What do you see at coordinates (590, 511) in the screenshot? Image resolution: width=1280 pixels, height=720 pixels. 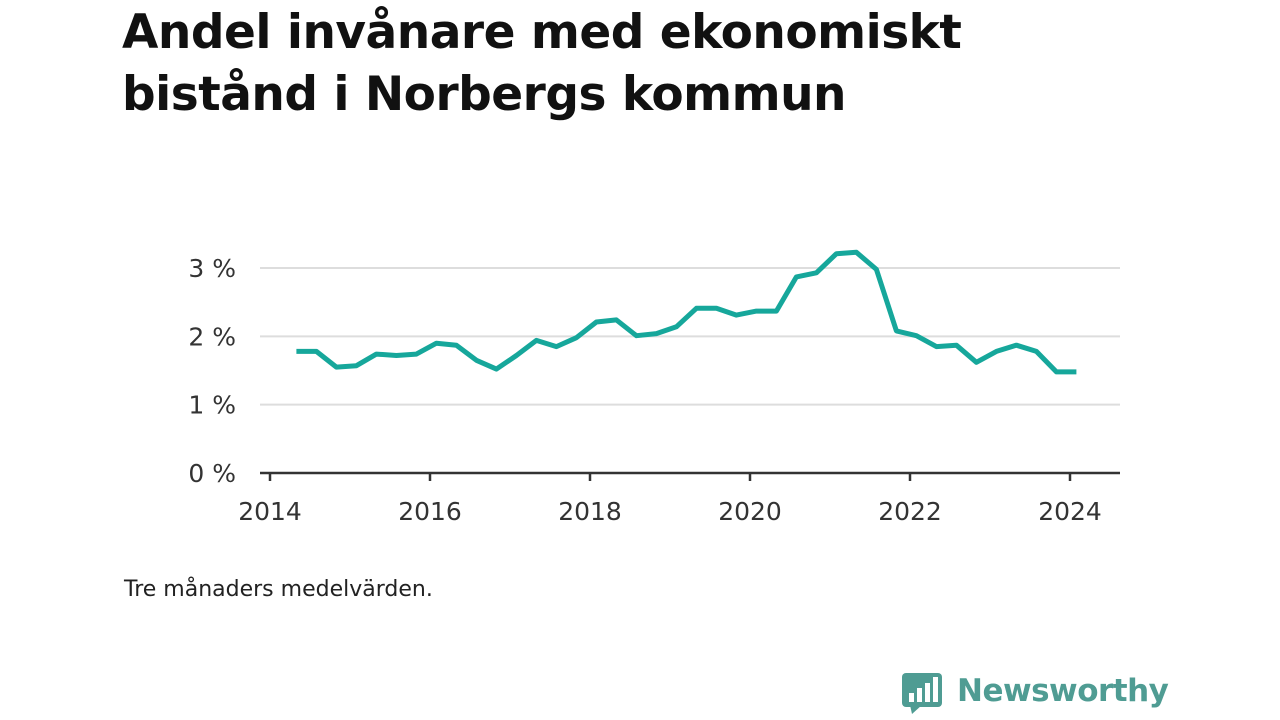 I see `x-tick-label: 2018` at bounding box center [590, 511].